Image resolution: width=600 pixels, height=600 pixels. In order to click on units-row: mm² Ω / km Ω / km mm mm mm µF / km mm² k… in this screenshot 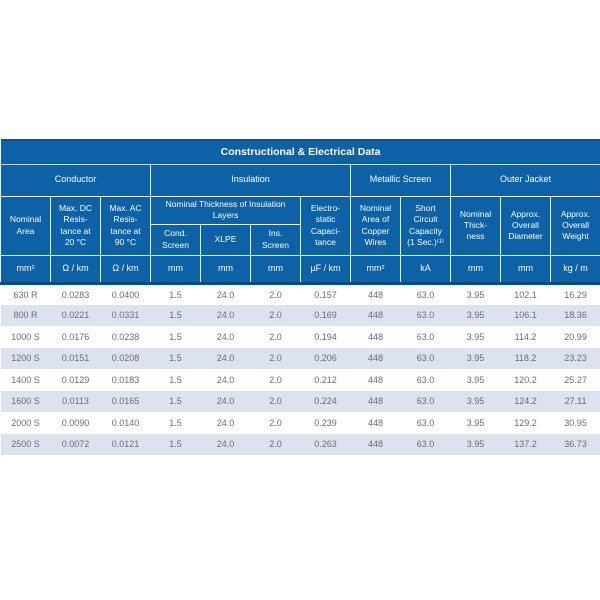, I will do `click(300, 269)`.